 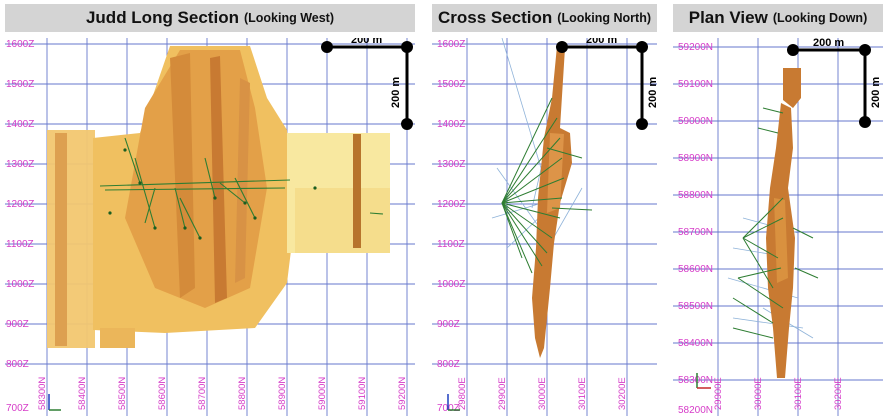 I want to click on orebody-left-block, so click(x=71, y=239).